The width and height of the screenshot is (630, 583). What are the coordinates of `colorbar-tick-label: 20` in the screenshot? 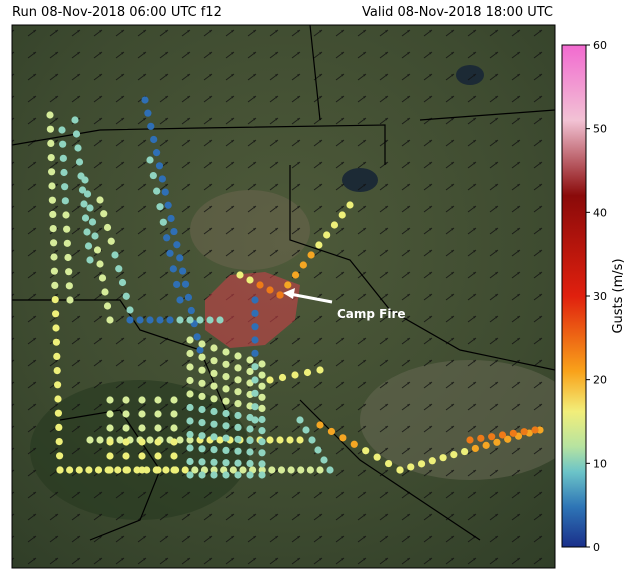 It's located at (600, 380).